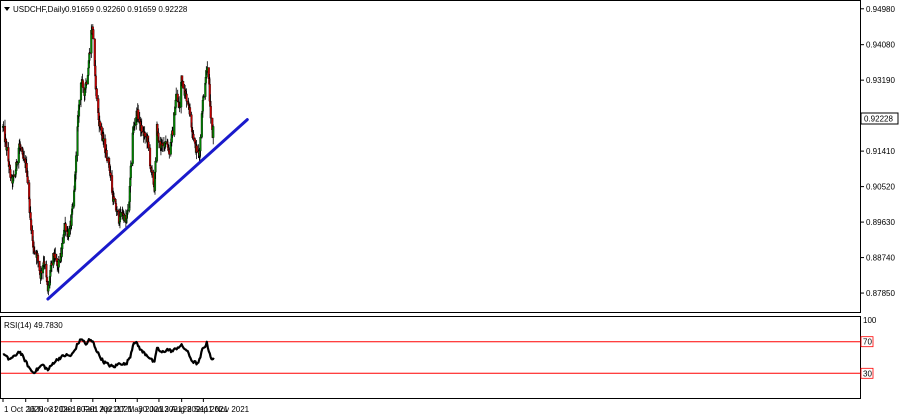 This screenshot has height=417, width=900. I want to click on rsi-label: RSI(14) 49.7830, so click(33, 325).